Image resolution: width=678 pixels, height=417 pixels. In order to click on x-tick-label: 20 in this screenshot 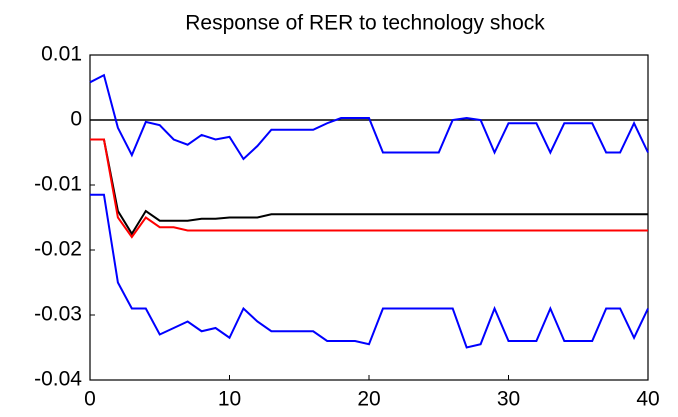, I will do `click(368, 399)`.